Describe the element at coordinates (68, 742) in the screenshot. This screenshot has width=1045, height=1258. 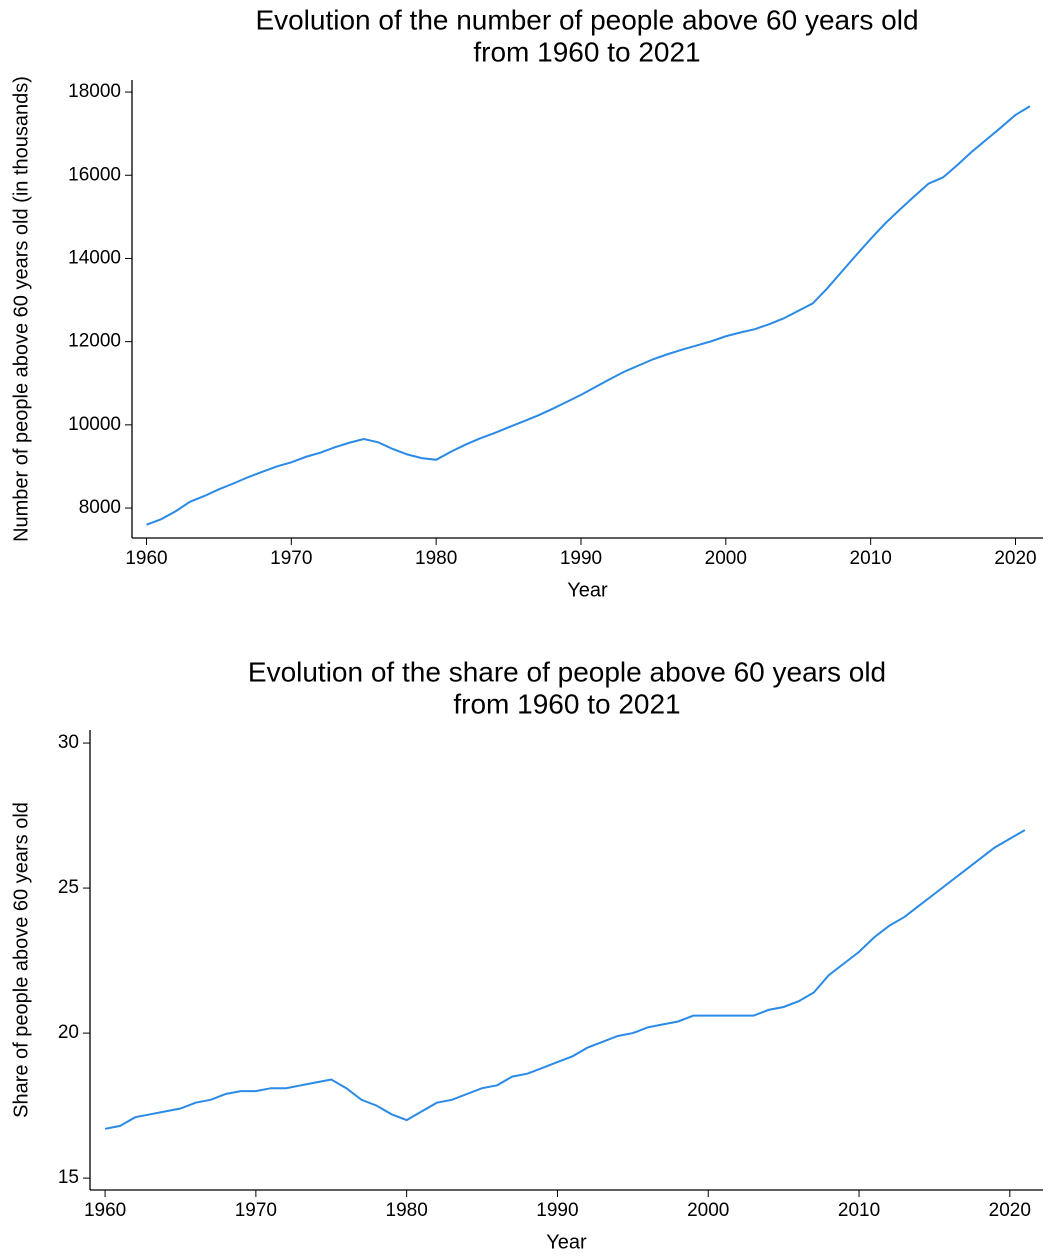
I see `y-tick-label: 30` at that location.